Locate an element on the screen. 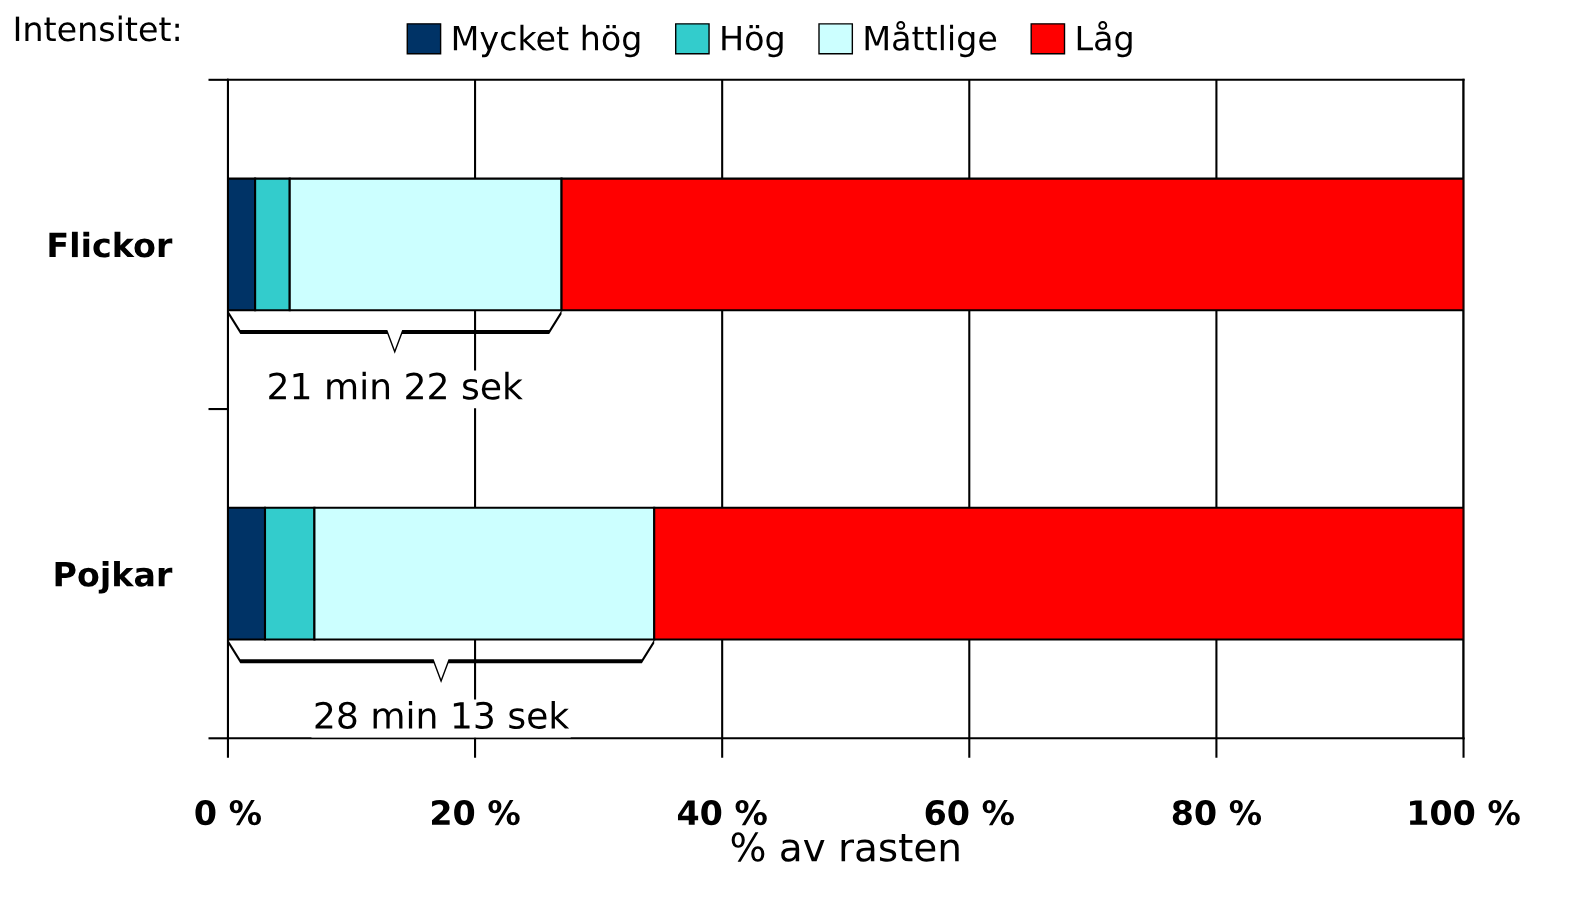  legend-title: Intensitet: is located at coordinates (97, 28).